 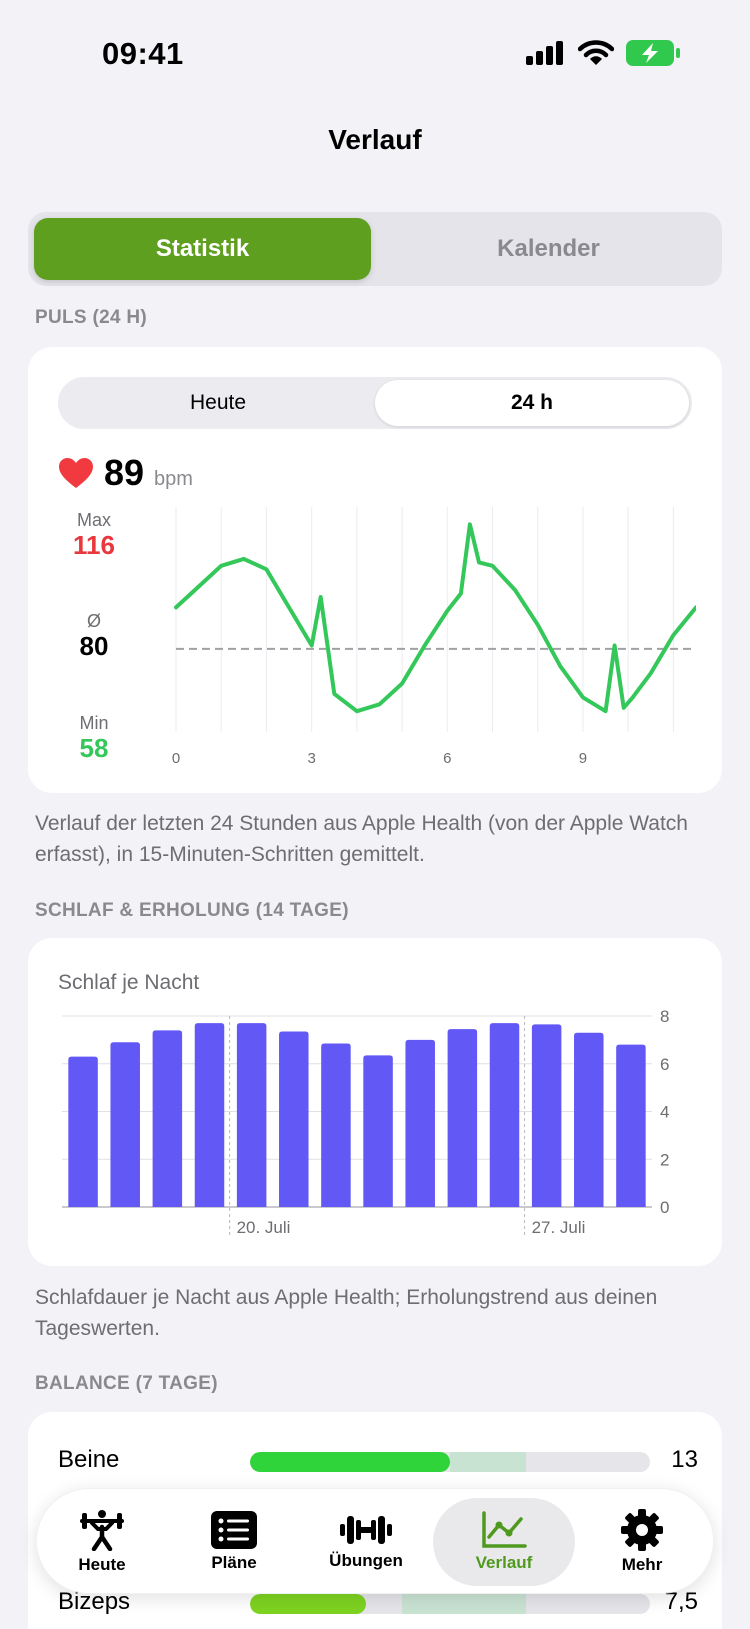 I want to click on current-pulse: 89 bpm, so click(x=125, y=473).